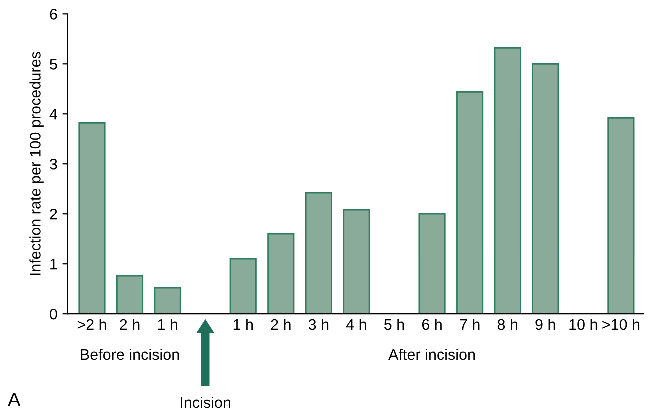 This screenshot has width=657, height=416. What do you see at coordinates (54, 14) in the screenshot?
I see `y-tick-label: 6` at bounding box center [54, 14].